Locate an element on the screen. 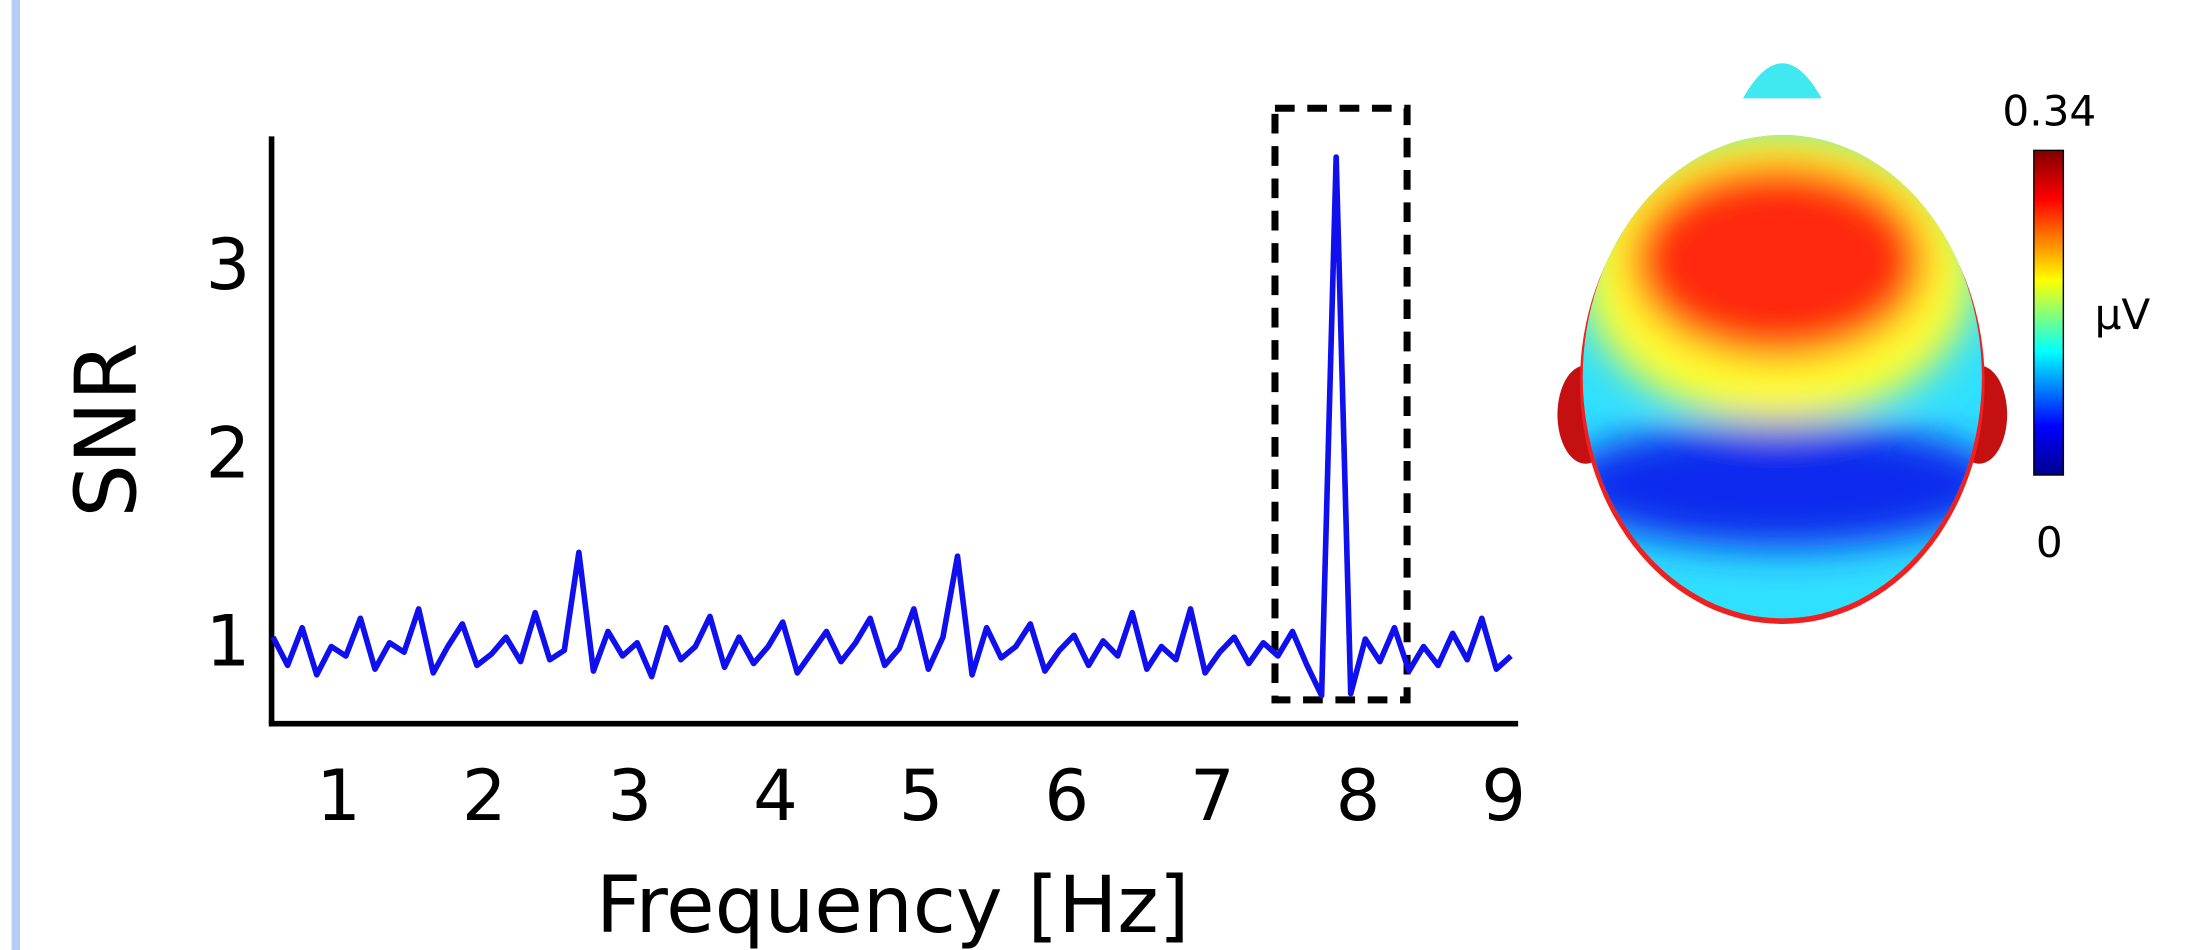  x-tick-label: 8 is located at coordinates (1358, 796).